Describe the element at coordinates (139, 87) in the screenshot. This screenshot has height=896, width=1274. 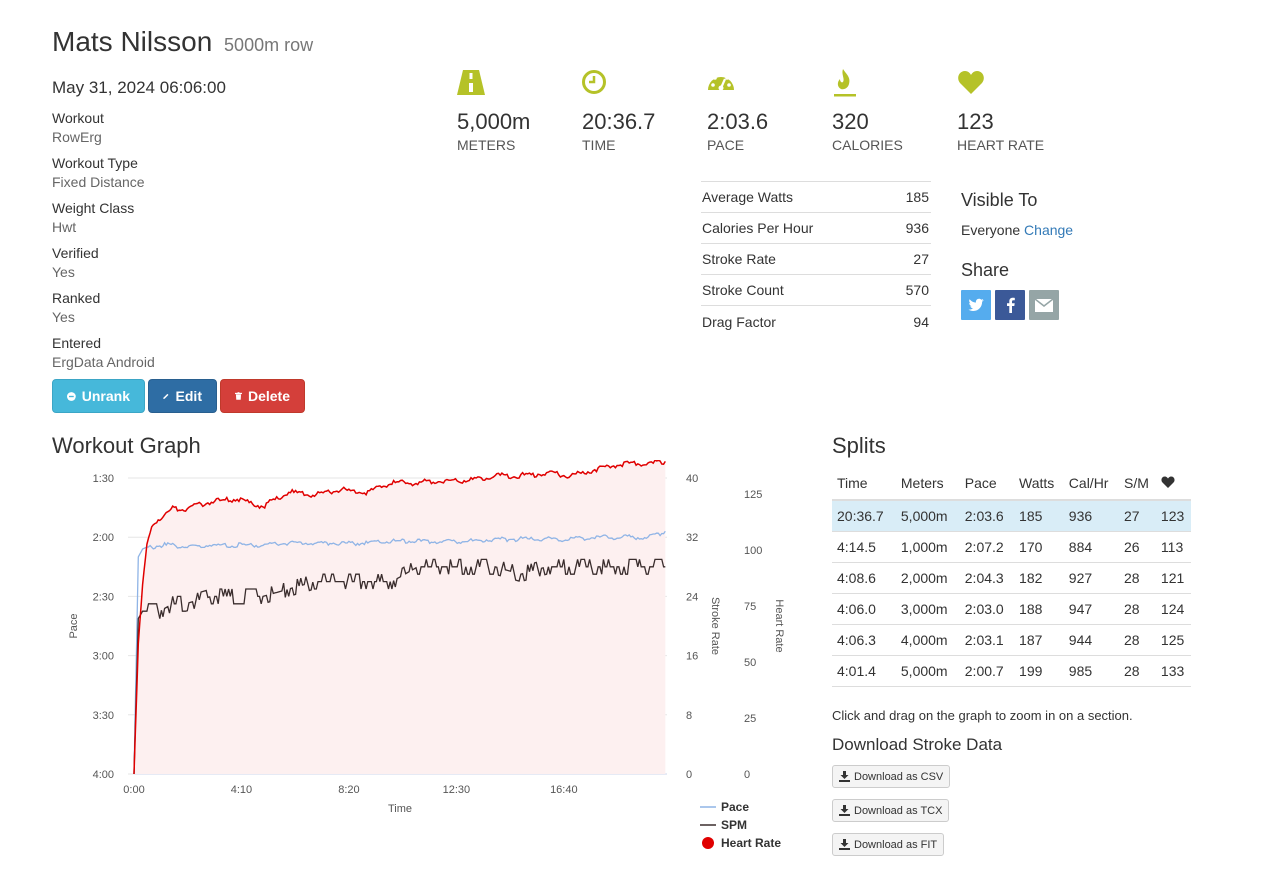
I see `workout-date: May 31, 2024 06:06:00` at that location.